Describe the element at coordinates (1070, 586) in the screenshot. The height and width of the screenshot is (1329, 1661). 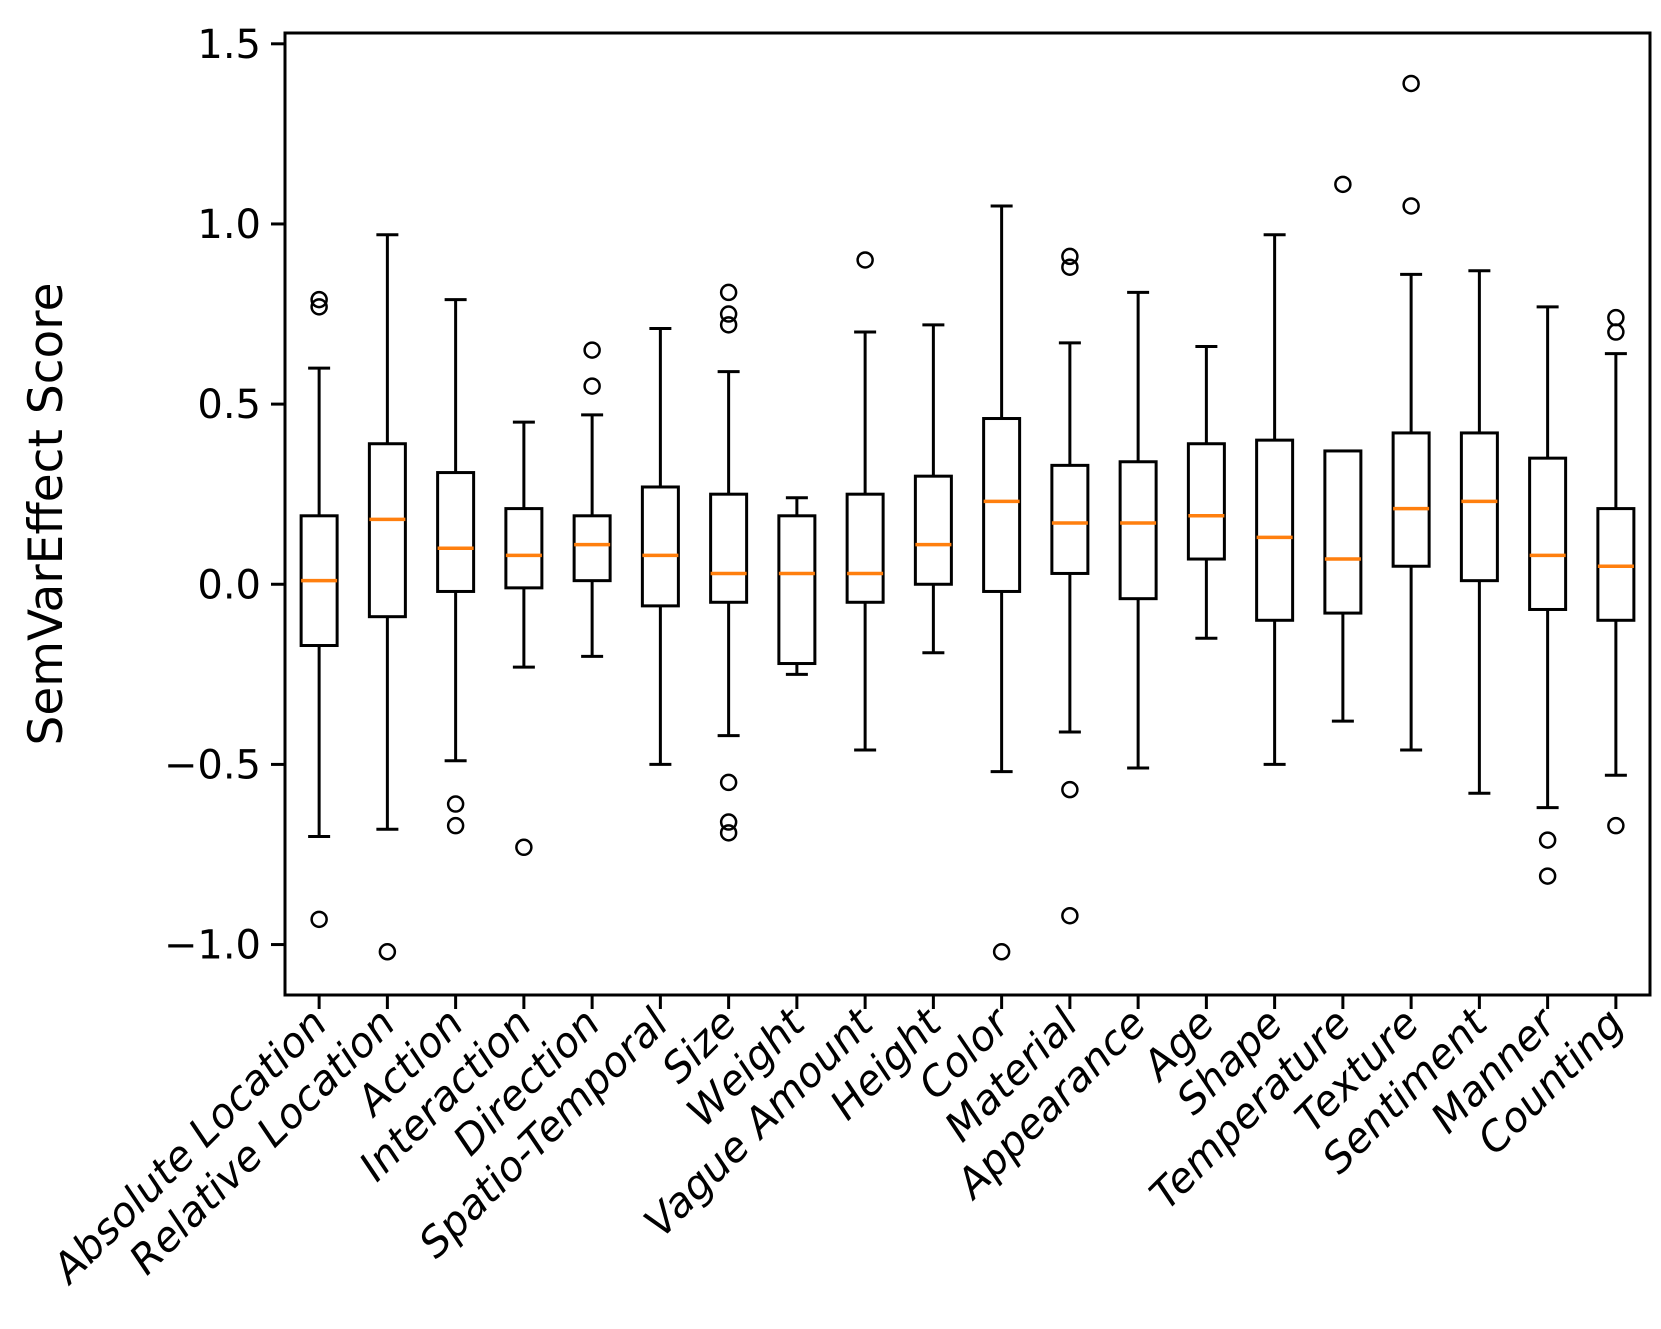
I see `box-material` at that location.